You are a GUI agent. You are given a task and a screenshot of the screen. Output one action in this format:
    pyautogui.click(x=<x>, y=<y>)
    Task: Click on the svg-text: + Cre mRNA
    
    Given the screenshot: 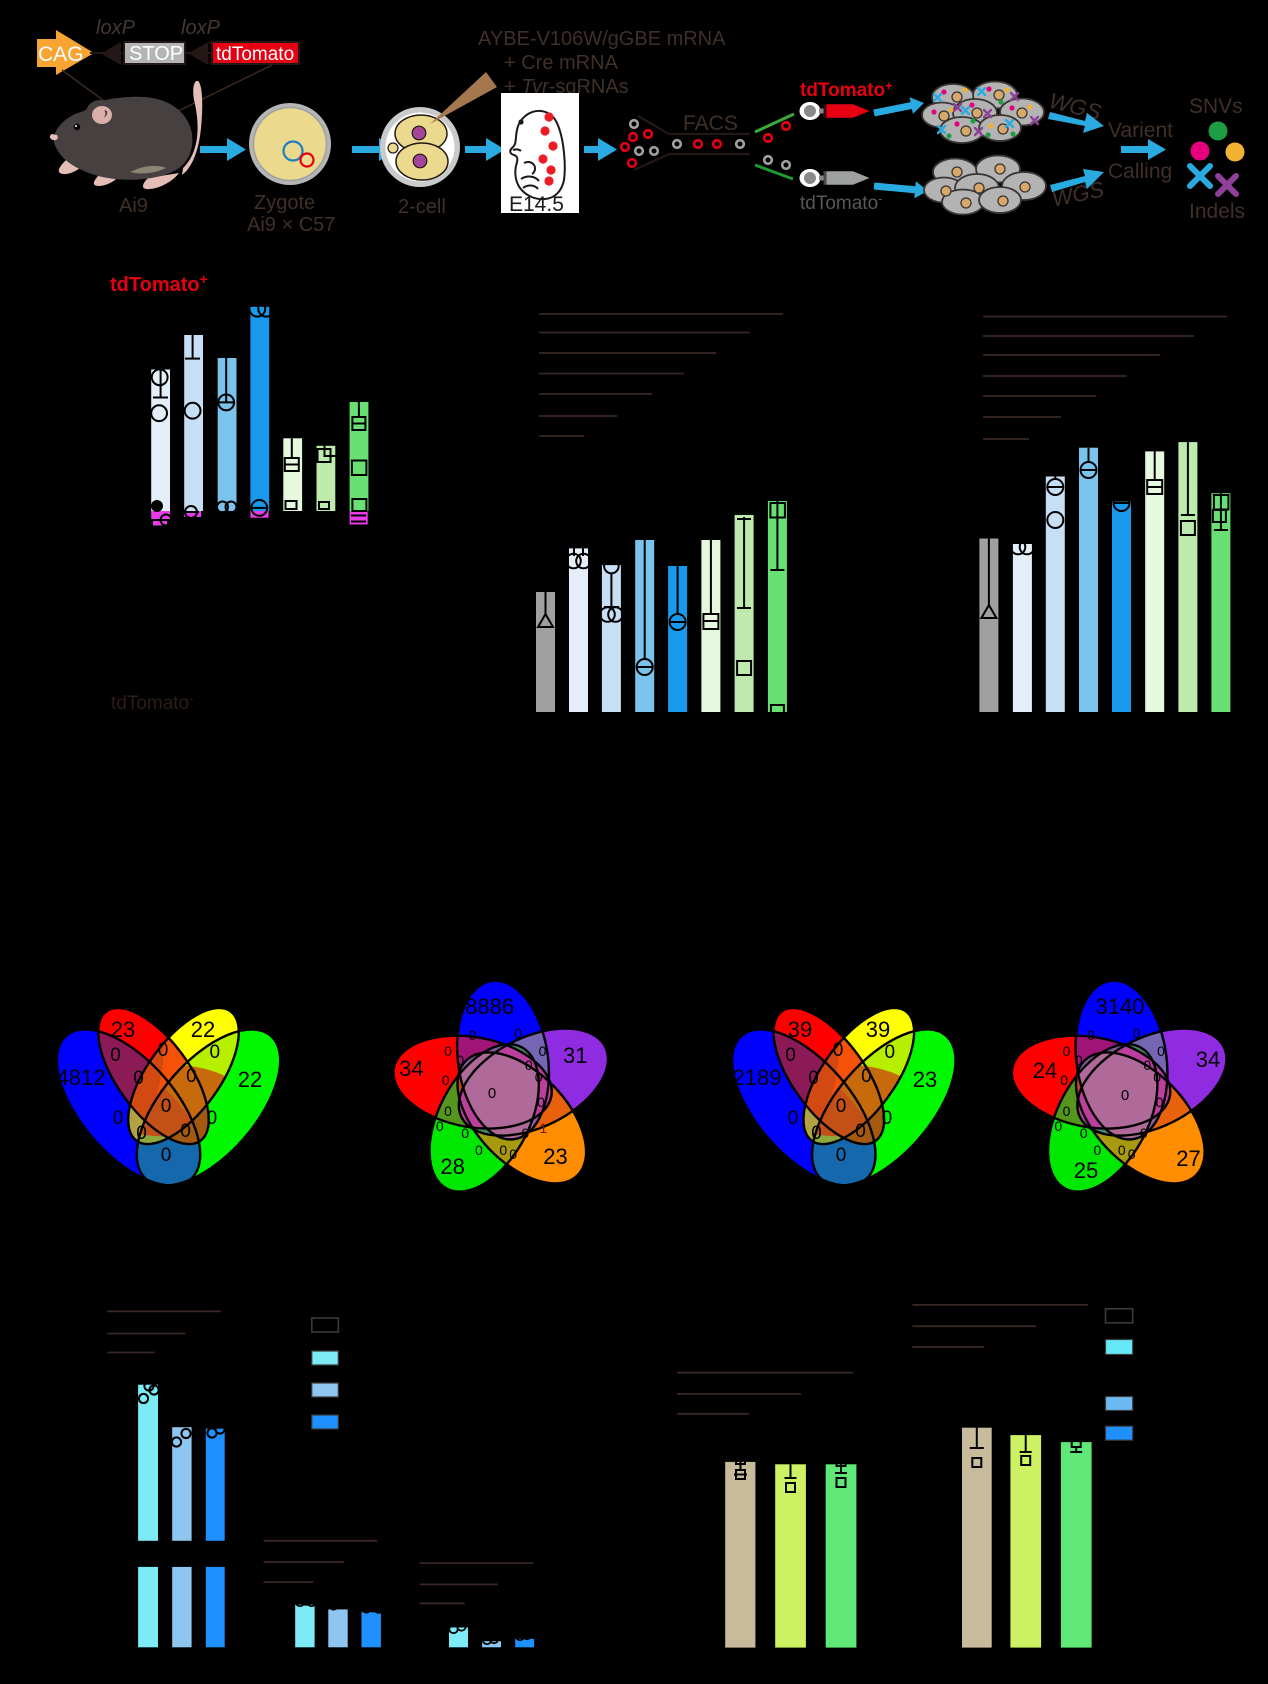 What is the action you would take?
    pyautogui.click(x=561, y=63)
    